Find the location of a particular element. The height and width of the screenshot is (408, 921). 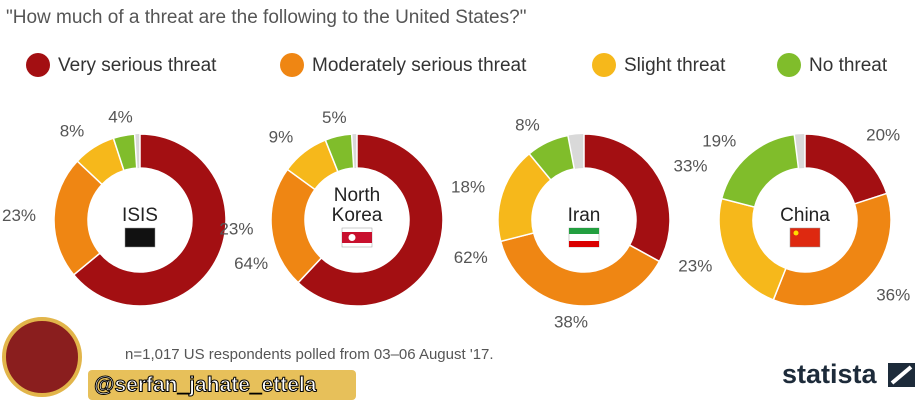

donut-label: China is located at coordinates (805, 215).